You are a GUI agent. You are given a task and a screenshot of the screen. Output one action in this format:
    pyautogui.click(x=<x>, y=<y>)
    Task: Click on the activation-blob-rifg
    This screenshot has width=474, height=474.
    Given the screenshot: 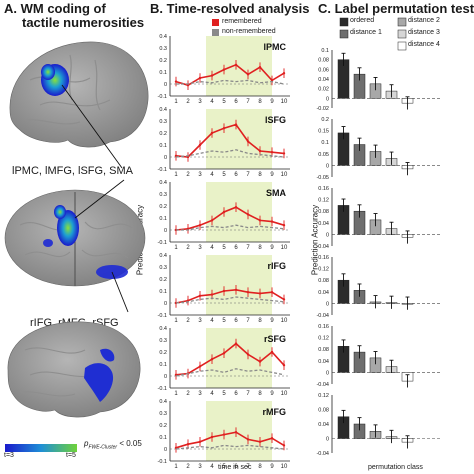 What is the action you would take?
    pyautogui.click(x=99, y=382)
    